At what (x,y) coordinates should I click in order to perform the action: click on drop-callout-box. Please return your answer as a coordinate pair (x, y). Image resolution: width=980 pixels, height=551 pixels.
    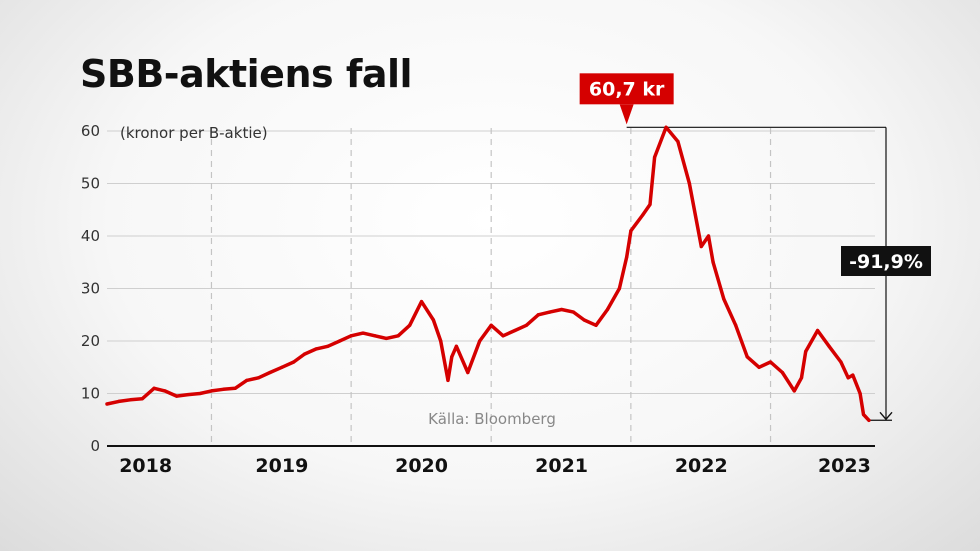
    Looking at the image, I should click on (886, 261).